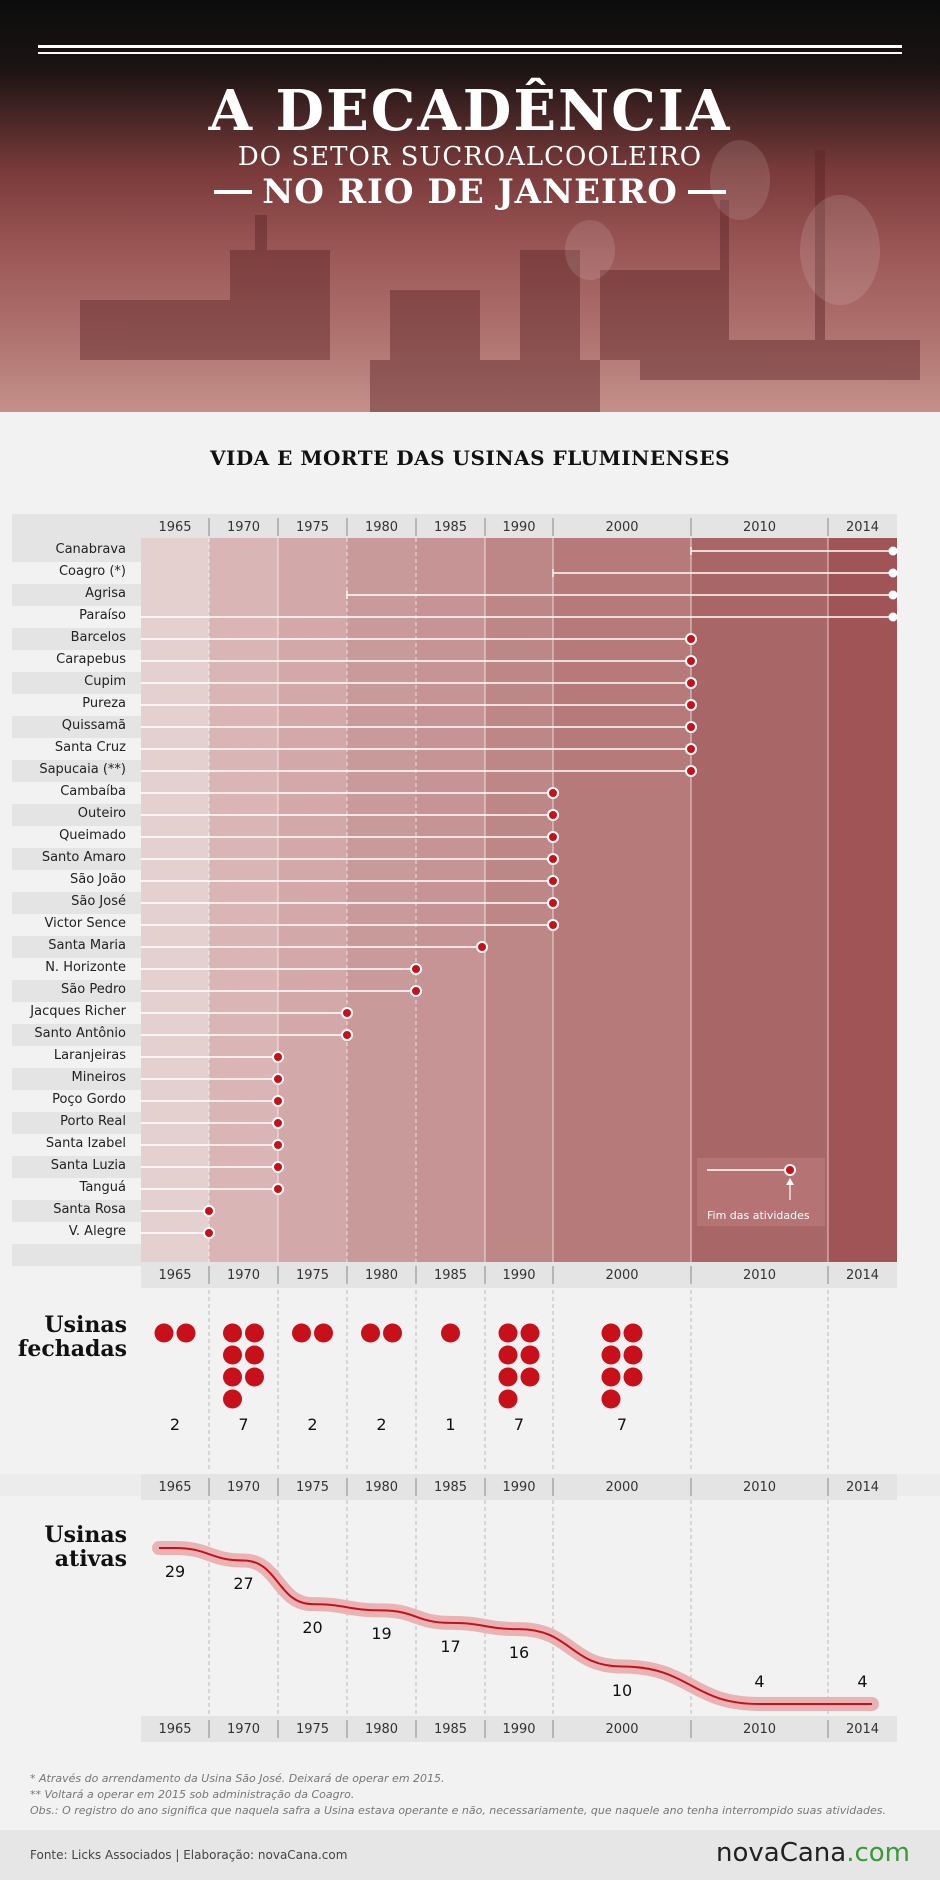 This screenshot has width=940, height=1880. Describe the element at coordinates (470, 458) in the screenshot. I see `chart-subtitle: VIDA E MORTE DAS USINAS FLUMINENSES` at that location.